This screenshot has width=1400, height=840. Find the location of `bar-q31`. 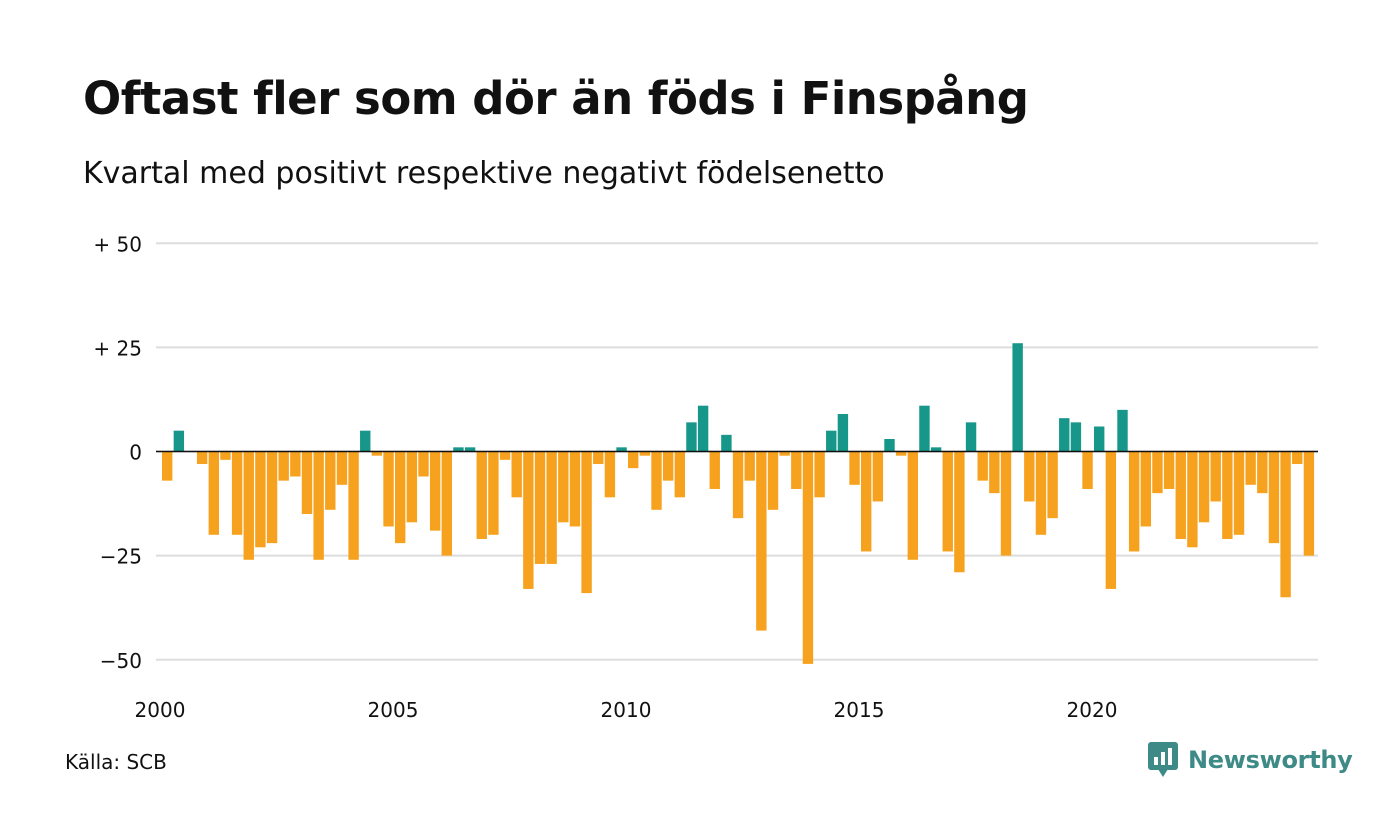

bar-q31 is located at coordinates (516, 474).